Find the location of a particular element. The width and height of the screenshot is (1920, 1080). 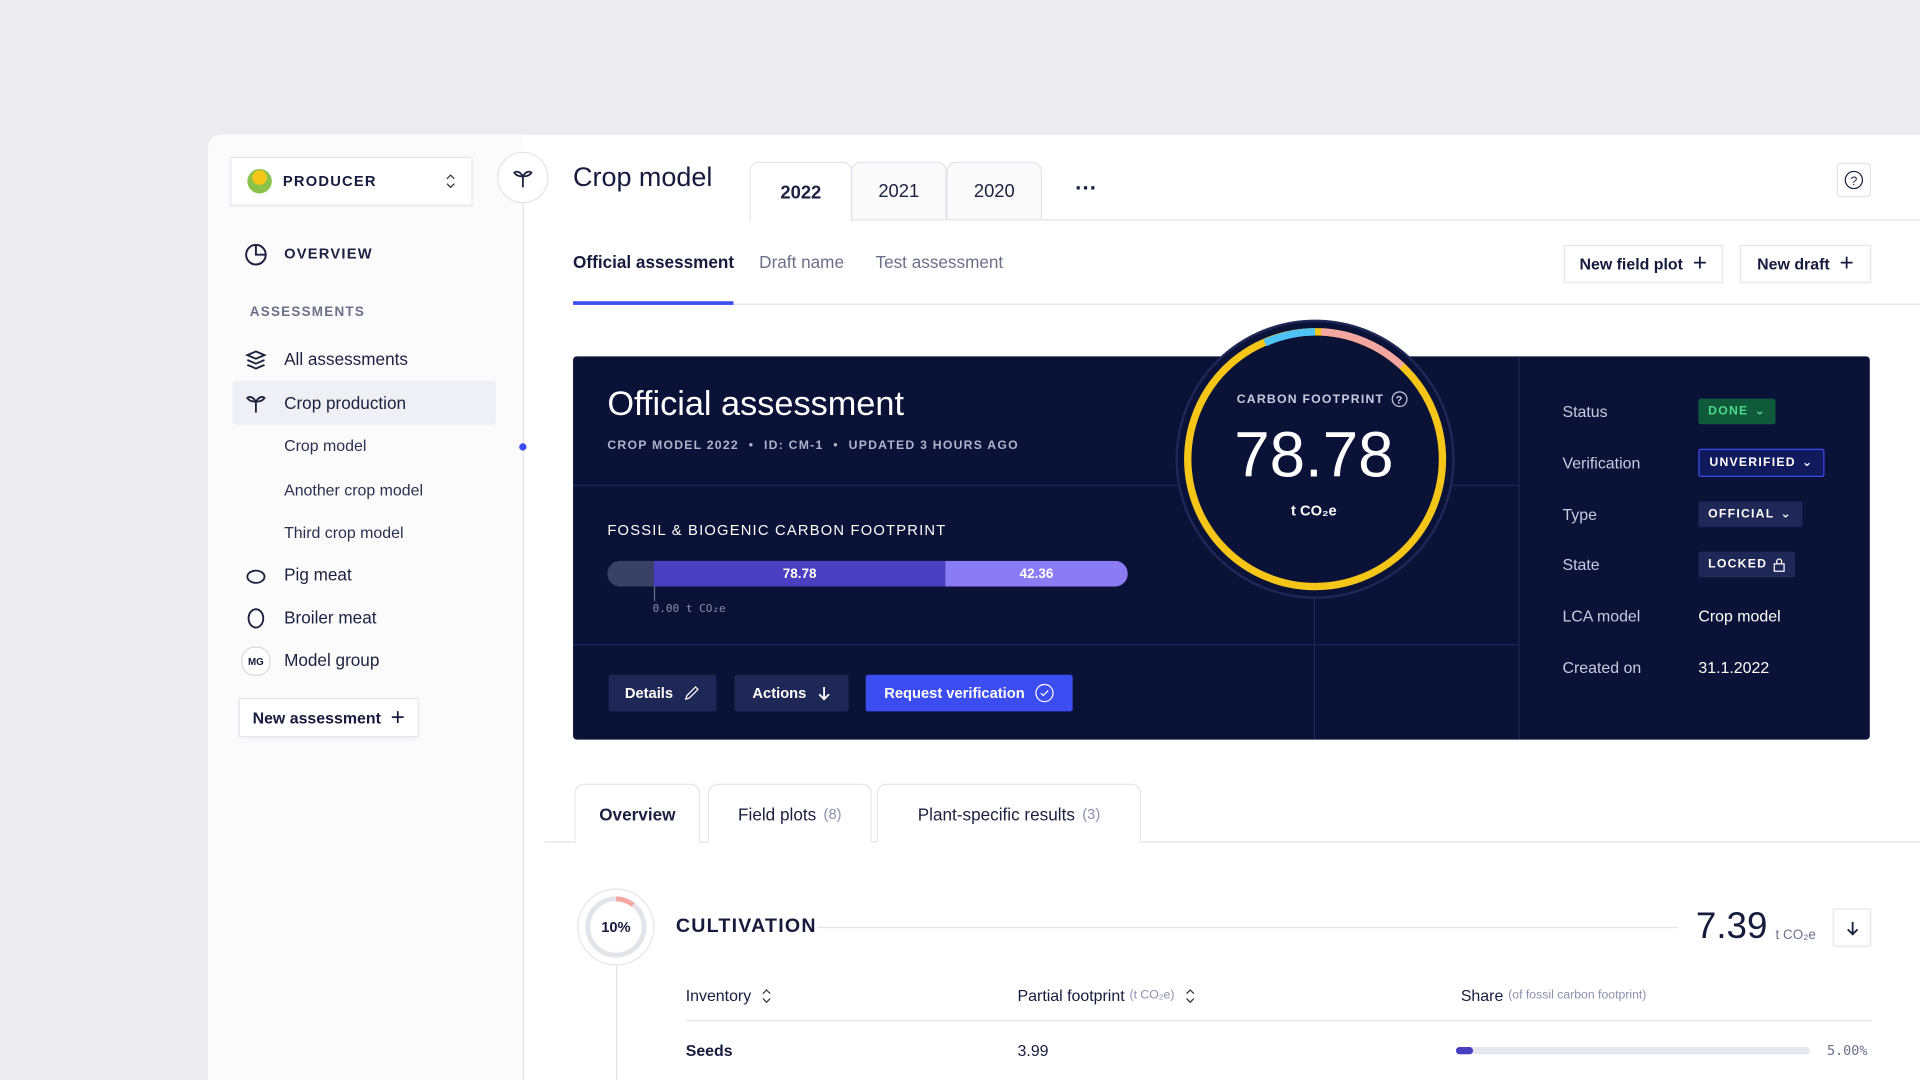

button-label: New assessment is located at coordinates (316, 717).